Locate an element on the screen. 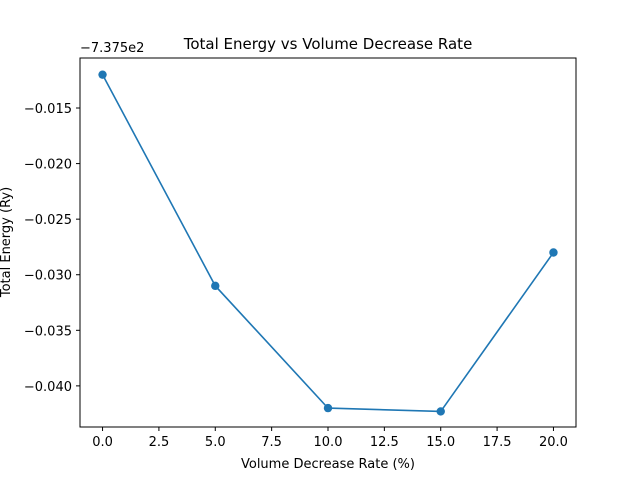 The width and height of the screenshot is (640, 480). x-tick-label: 7.5 is located at coordinates (271, 442).